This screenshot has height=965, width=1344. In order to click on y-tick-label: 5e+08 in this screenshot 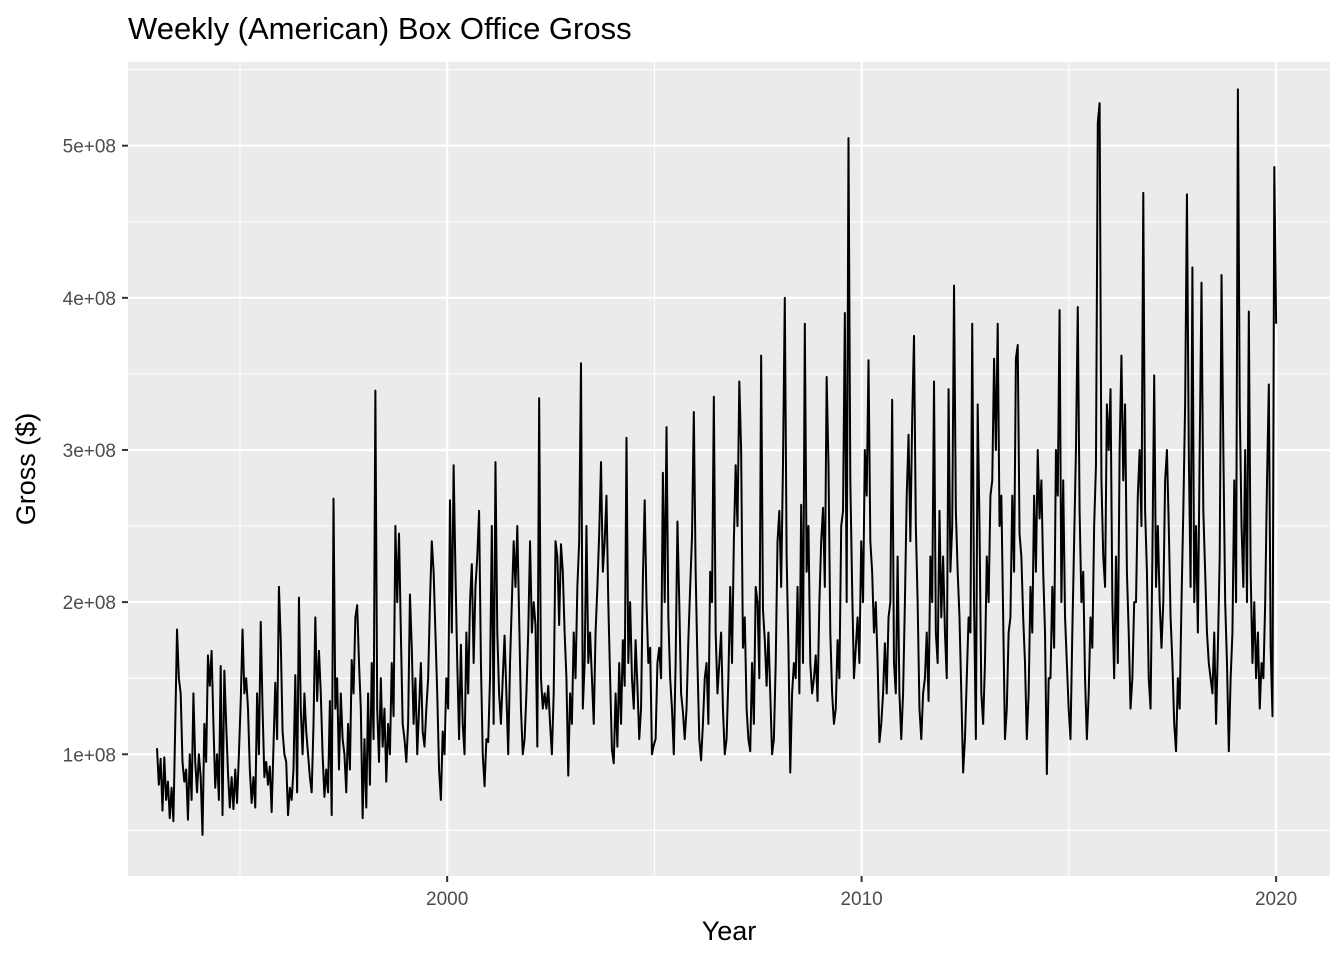, I will do `click(89, 147)`.